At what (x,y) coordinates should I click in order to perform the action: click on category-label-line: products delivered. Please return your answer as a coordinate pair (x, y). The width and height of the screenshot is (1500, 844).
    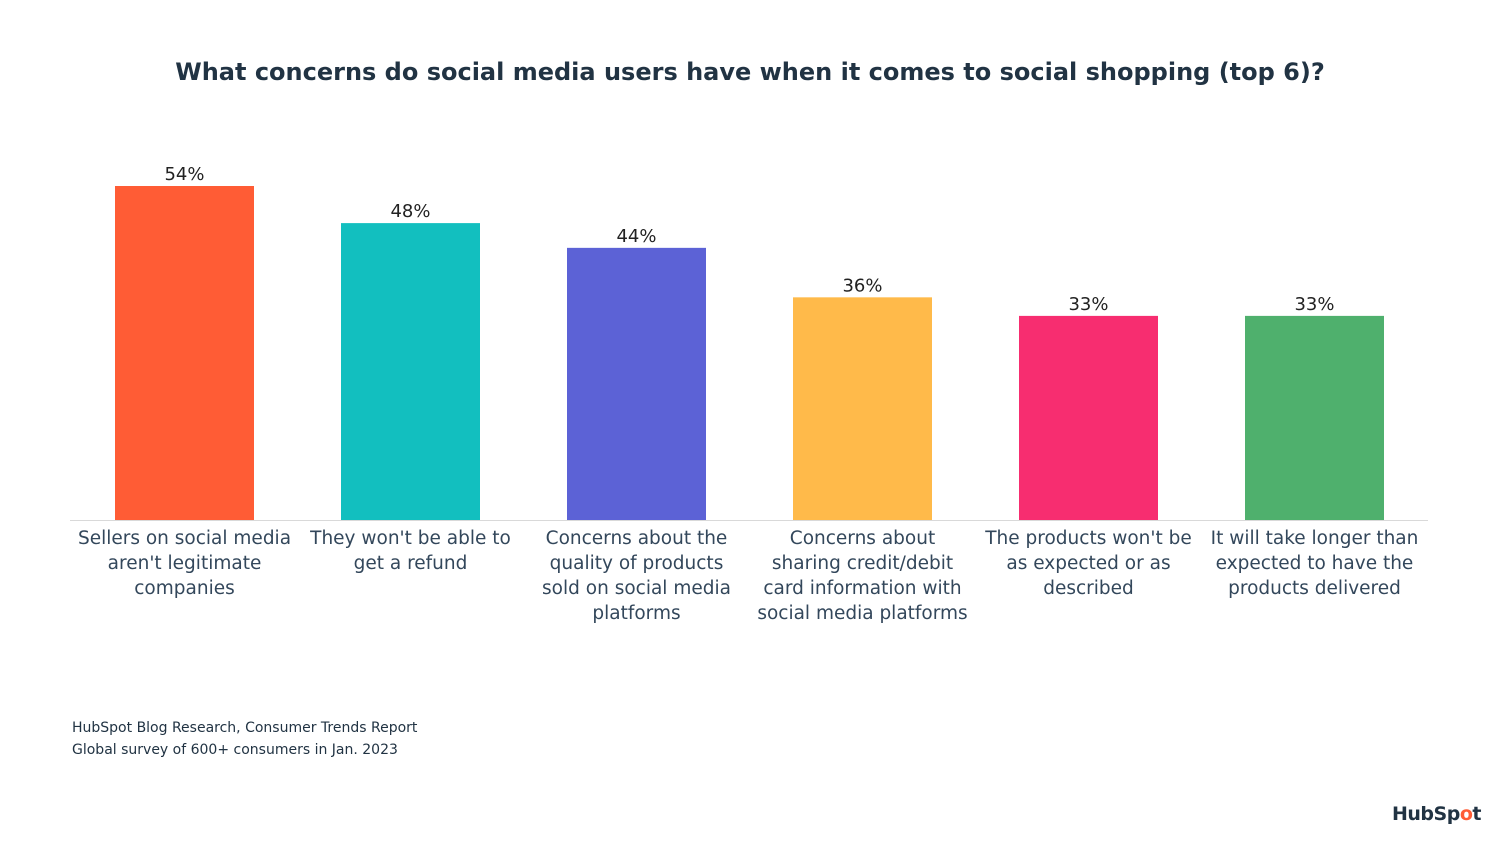
    Looking at the image, I should click on (1314, 588).